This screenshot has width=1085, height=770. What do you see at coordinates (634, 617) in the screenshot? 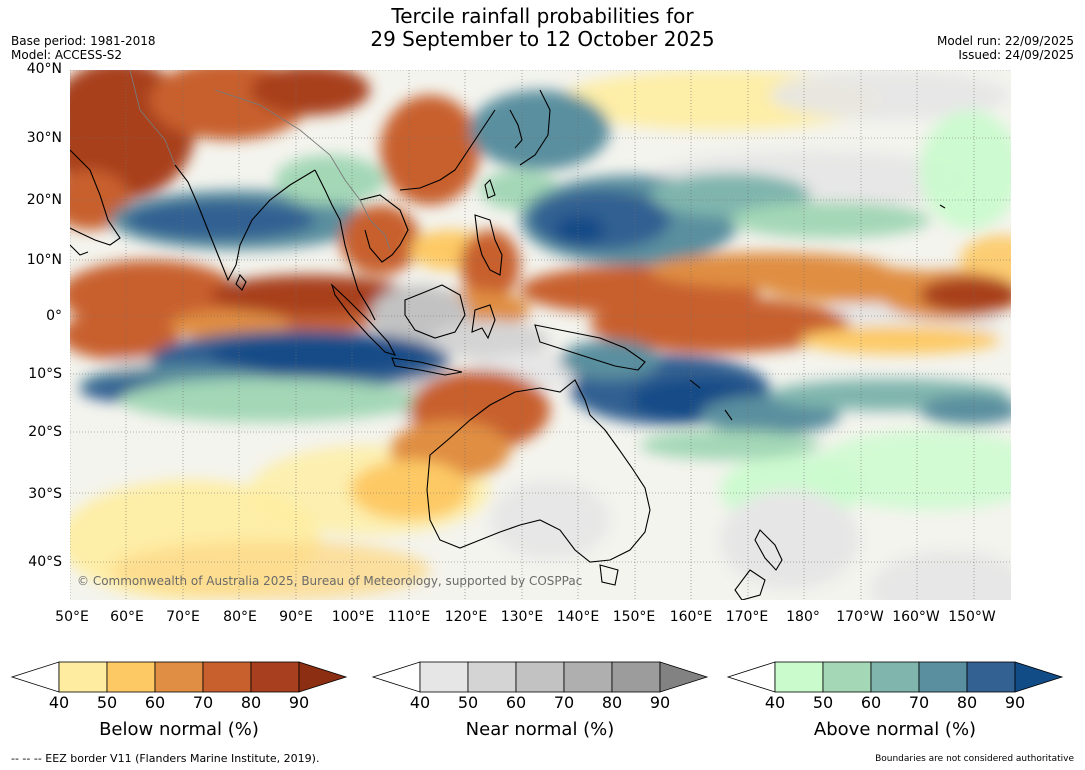
I see `lon-label-150e: 150°E` at bounding box center [634, 617].